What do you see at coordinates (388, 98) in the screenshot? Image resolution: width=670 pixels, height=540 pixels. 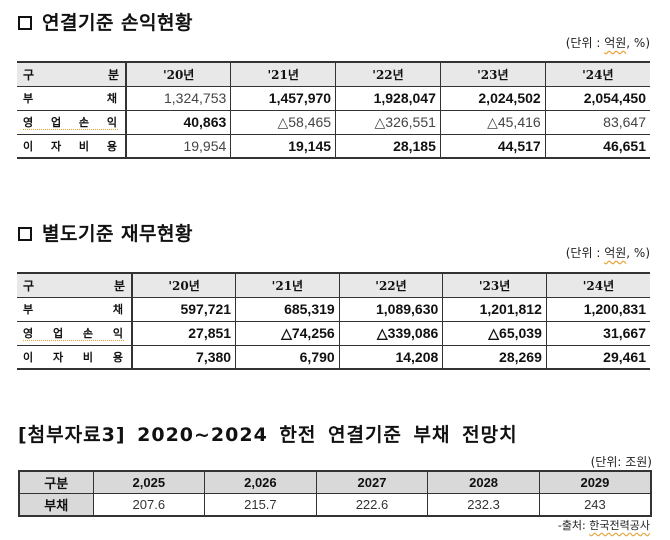 I see `cell: 1,928,047` at bounding box center [388, 98].